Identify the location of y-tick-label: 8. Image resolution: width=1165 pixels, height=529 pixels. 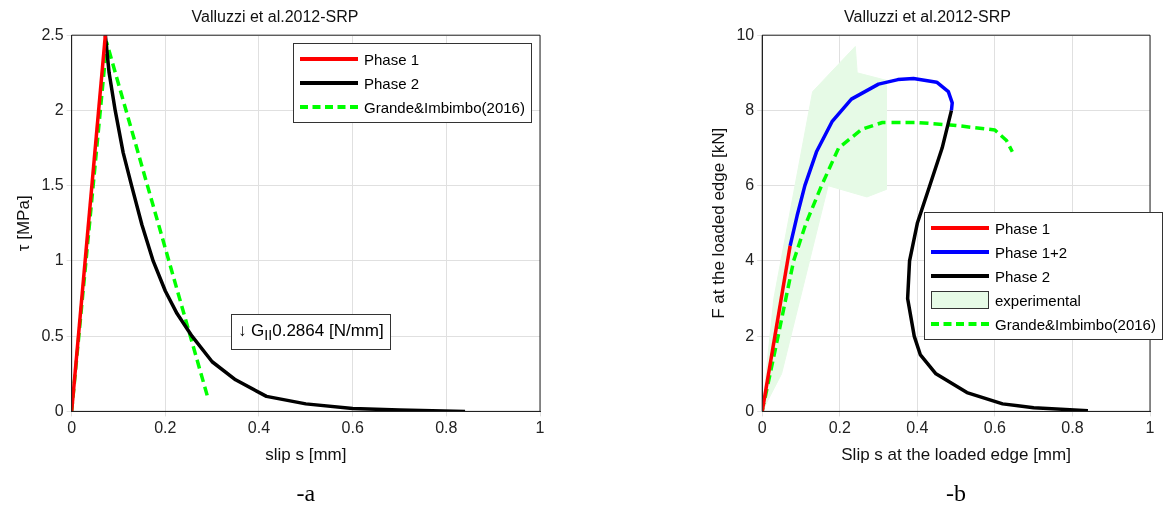
(750, 109).